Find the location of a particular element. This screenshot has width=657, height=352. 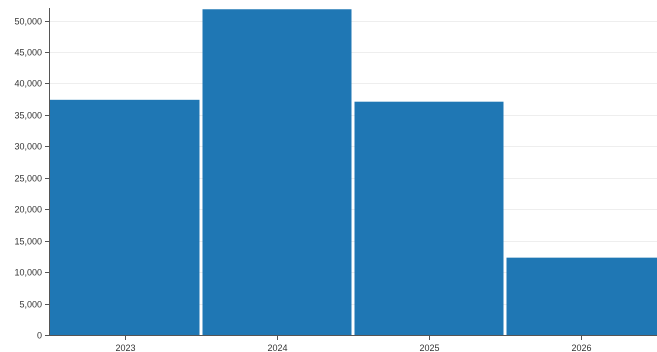

x-tick-label: 2025 is located at coordinates (429, 347).